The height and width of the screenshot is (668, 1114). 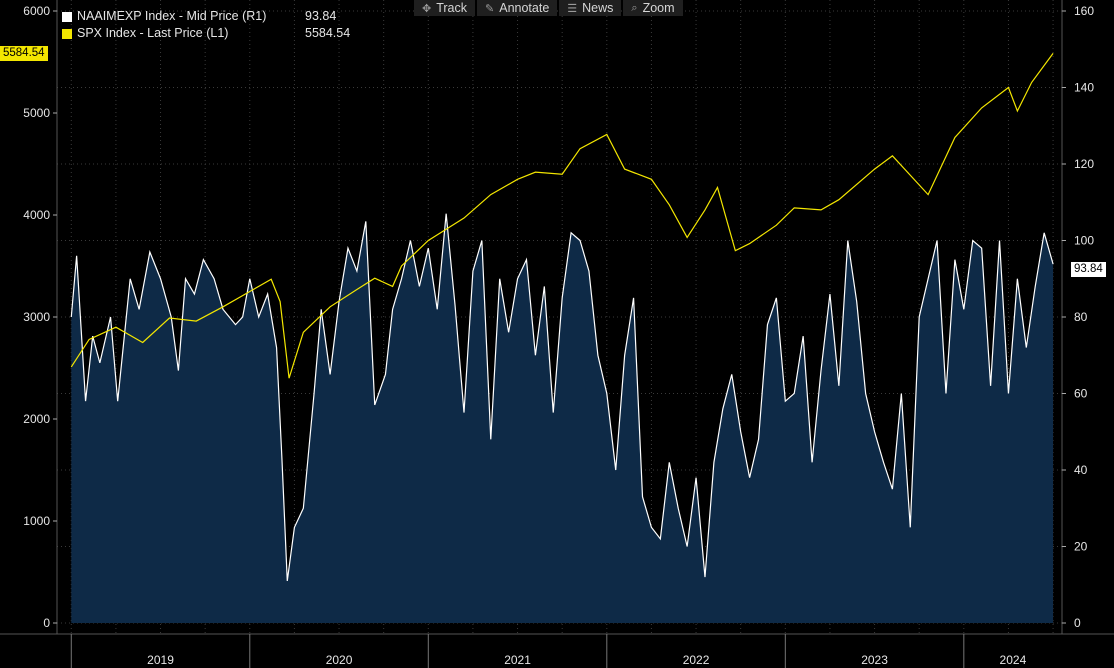 I want to click on x-tick-label: 2022, so click(x=696, y=660).